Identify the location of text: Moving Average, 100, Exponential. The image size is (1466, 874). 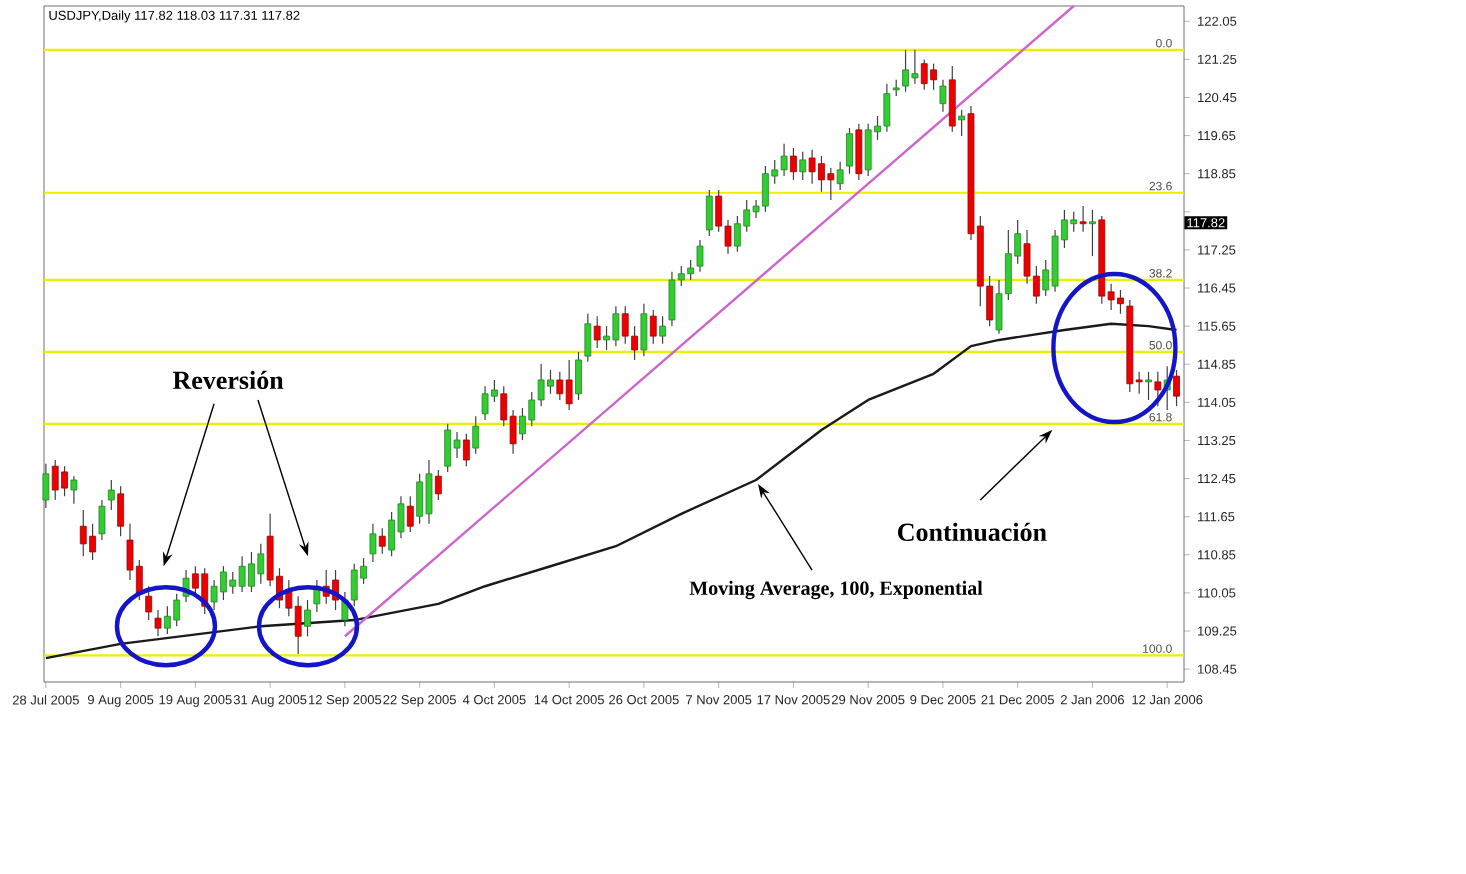
(836, 590).